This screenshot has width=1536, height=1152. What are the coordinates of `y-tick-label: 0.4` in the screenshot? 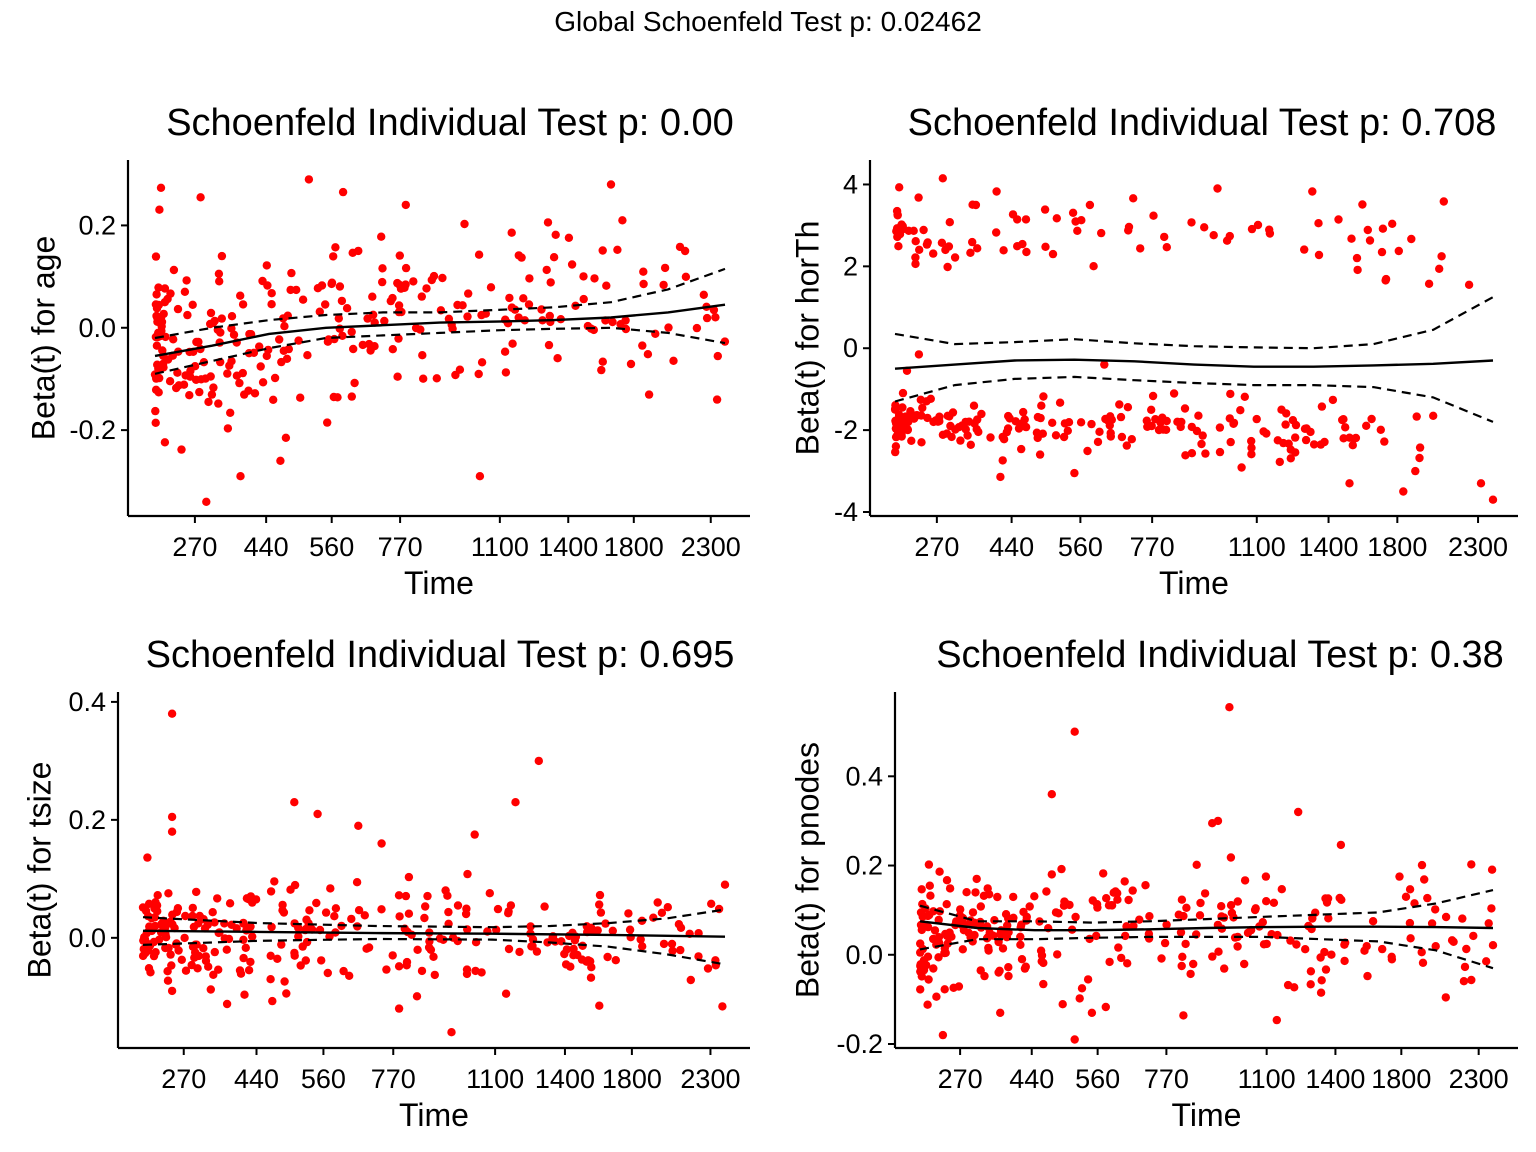 It's located at (864, 776).